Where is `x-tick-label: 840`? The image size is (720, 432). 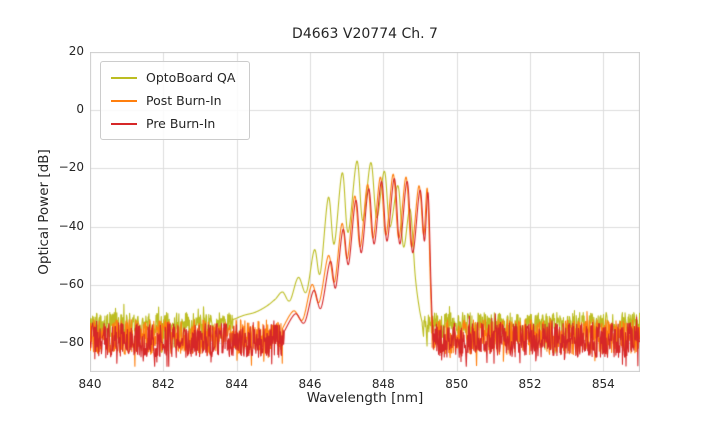 x-tick-label: 840 is located at coordinates (90, 384).